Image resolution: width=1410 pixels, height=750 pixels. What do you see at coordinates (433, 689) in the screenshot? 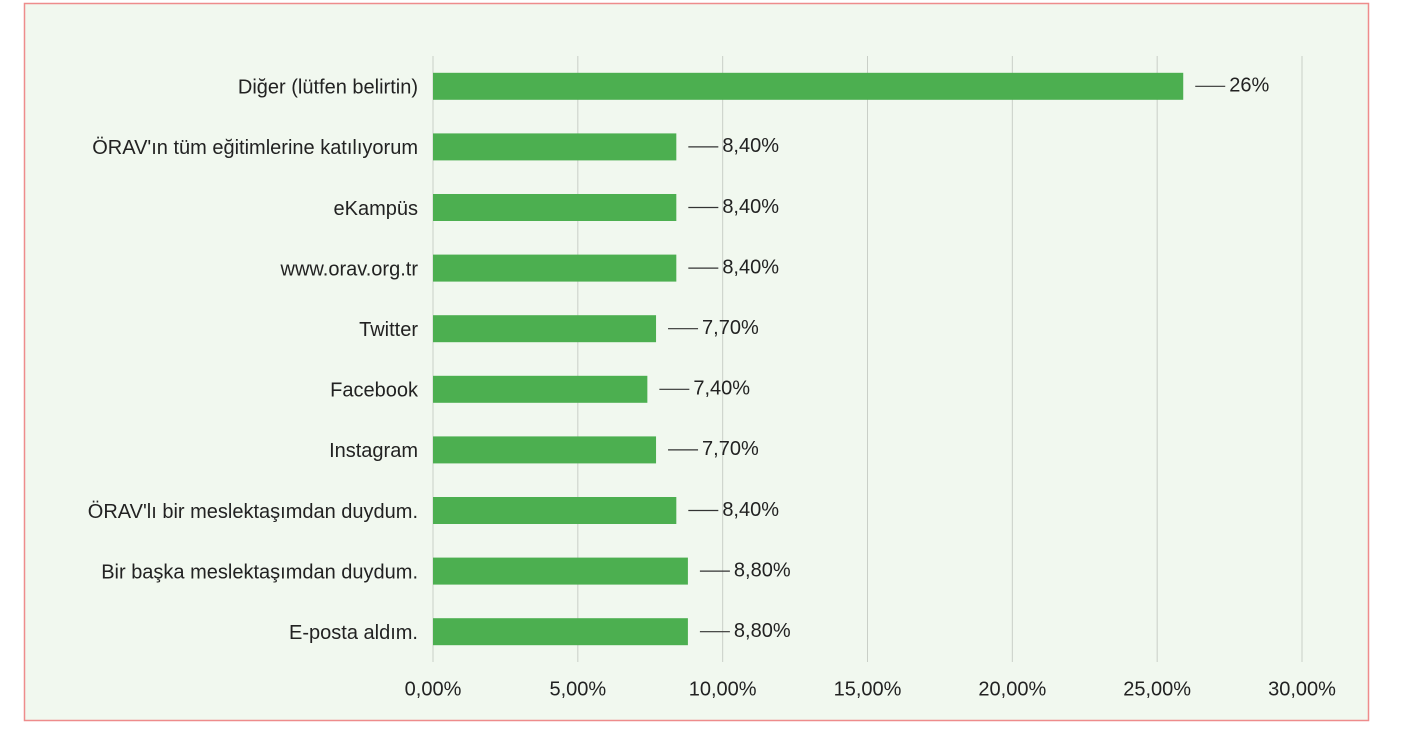
I see `x-tick-label: 0,00%` at bounding box center [433, 689].